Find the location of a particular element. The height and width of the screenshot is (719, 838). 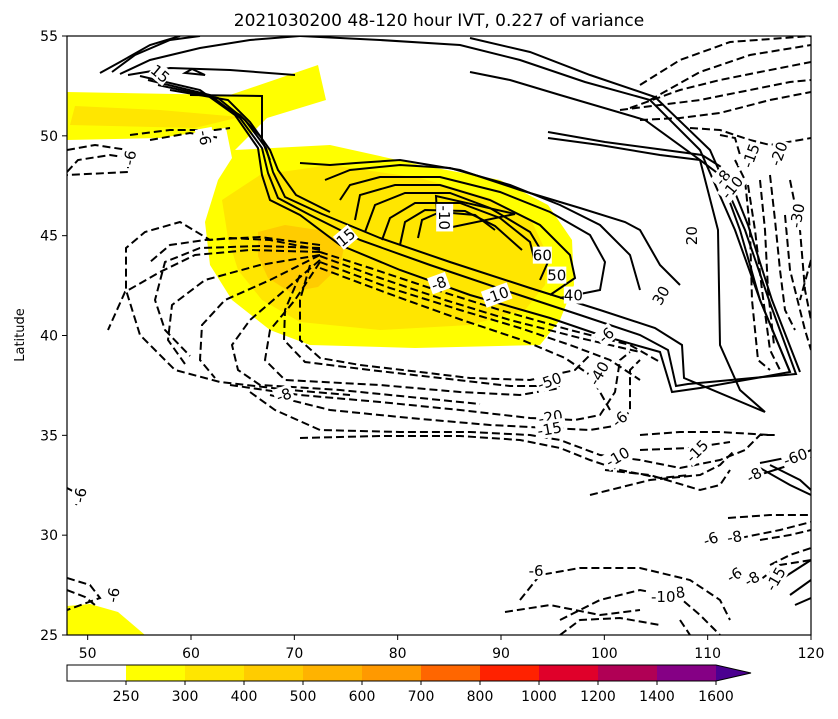

contour-label: -20 is located at coordinates (778, 153).